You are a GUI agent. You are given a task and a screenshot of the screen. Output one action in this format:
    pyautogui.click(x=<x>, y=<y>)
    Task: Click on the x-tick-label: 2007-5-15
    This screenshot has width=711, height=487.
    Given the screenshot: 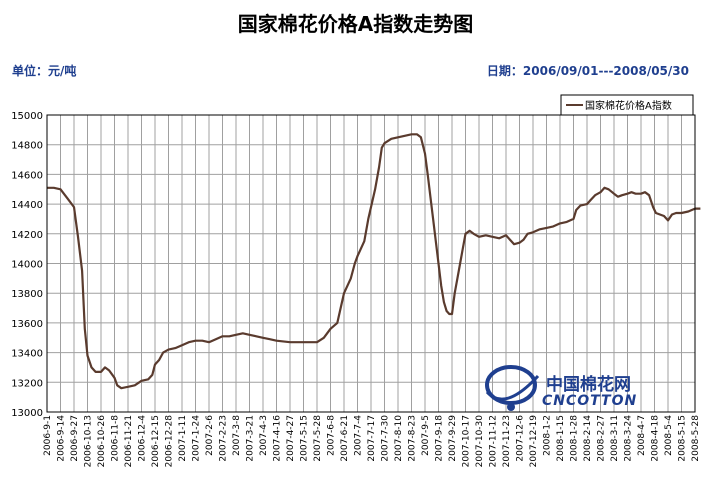 What is the action you would take?
    pyautogui.click(x=305, y=438)
    